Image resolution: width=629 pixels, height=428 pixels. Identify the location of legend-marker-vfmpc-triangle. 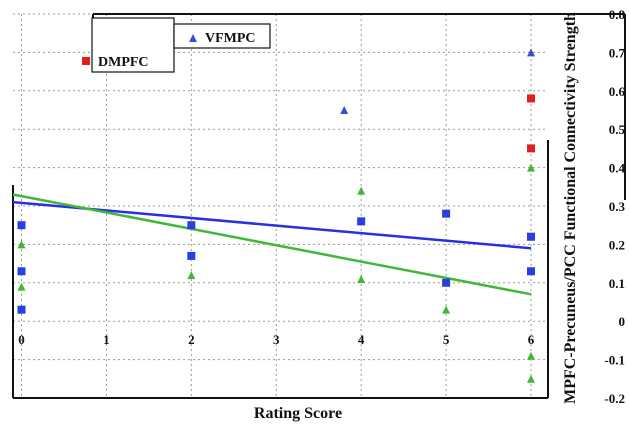
(193, 38).